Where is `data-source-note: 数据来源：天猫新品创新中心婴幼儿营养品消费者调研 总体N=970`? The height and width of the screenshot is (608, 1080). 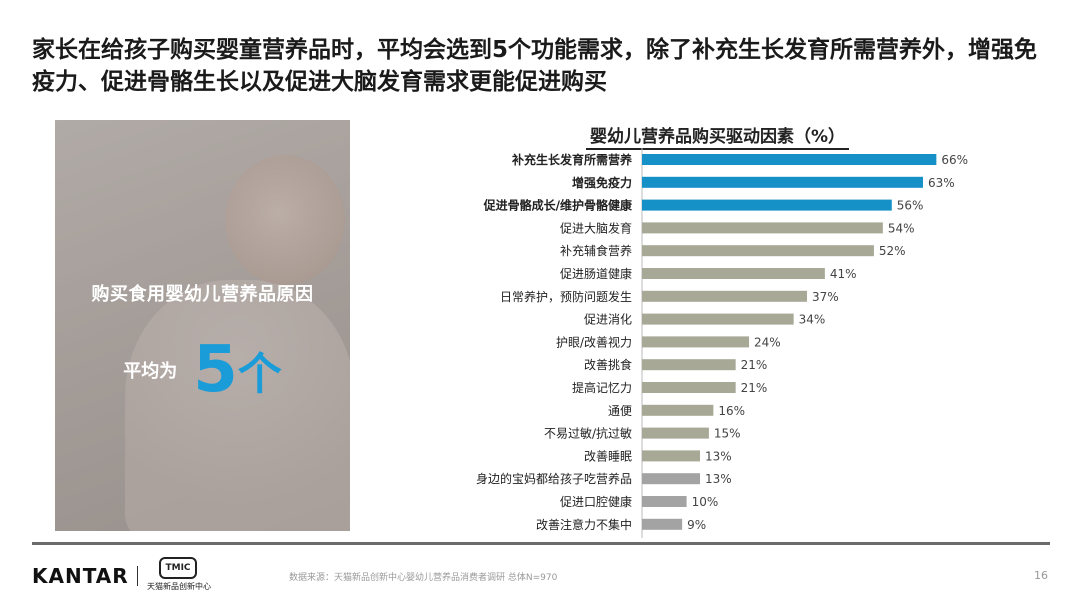 data-source-note: 数据来源：天猫新品创新中心婴幼儿营养品消费者调研 总体N=970 is located at coordinates (423, 578).